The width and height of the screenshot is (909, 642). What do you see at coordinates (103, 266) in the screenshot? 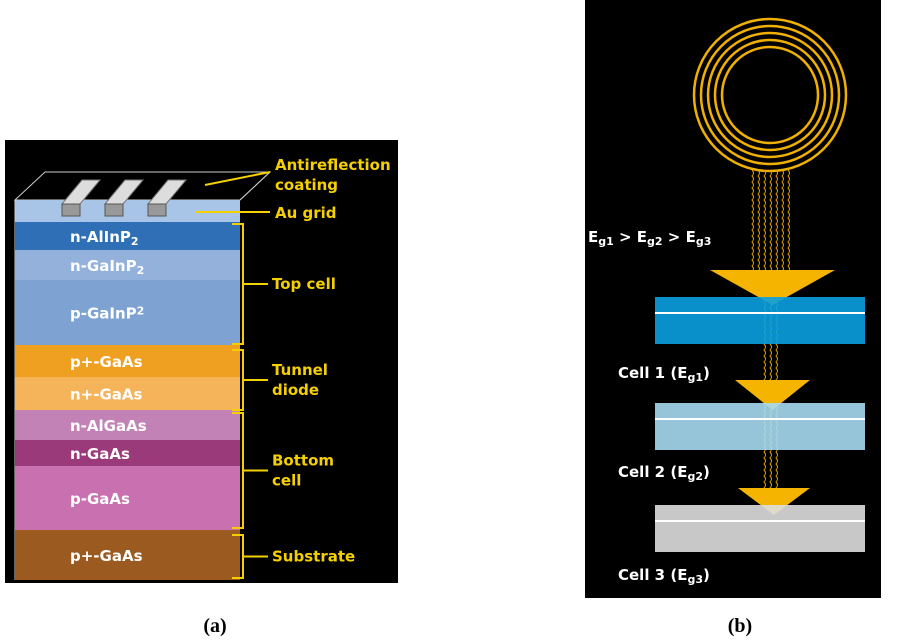
I see `text-part: n-GaInP` at bounding box center [103, 266].